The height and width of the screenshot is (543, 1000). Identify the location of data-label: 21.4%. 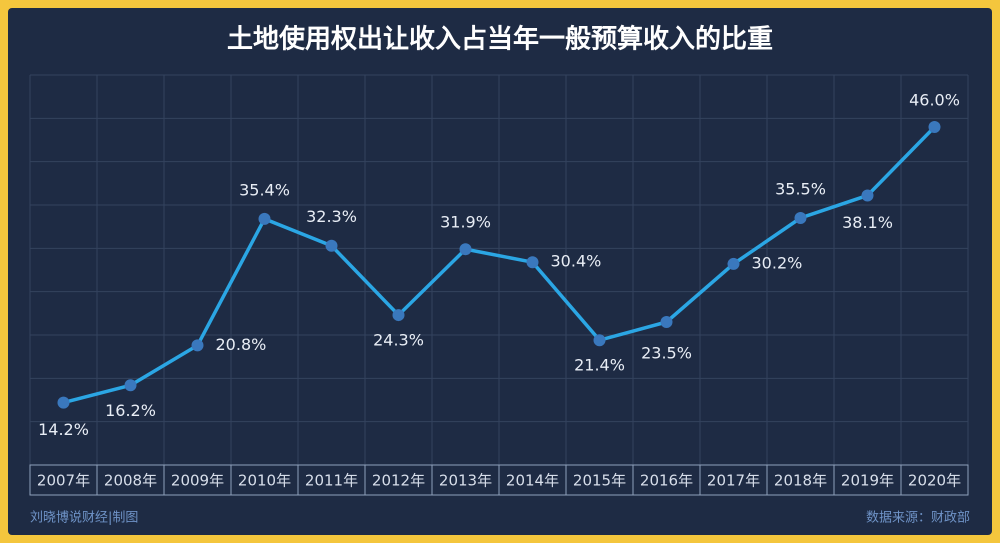
(599, 365).